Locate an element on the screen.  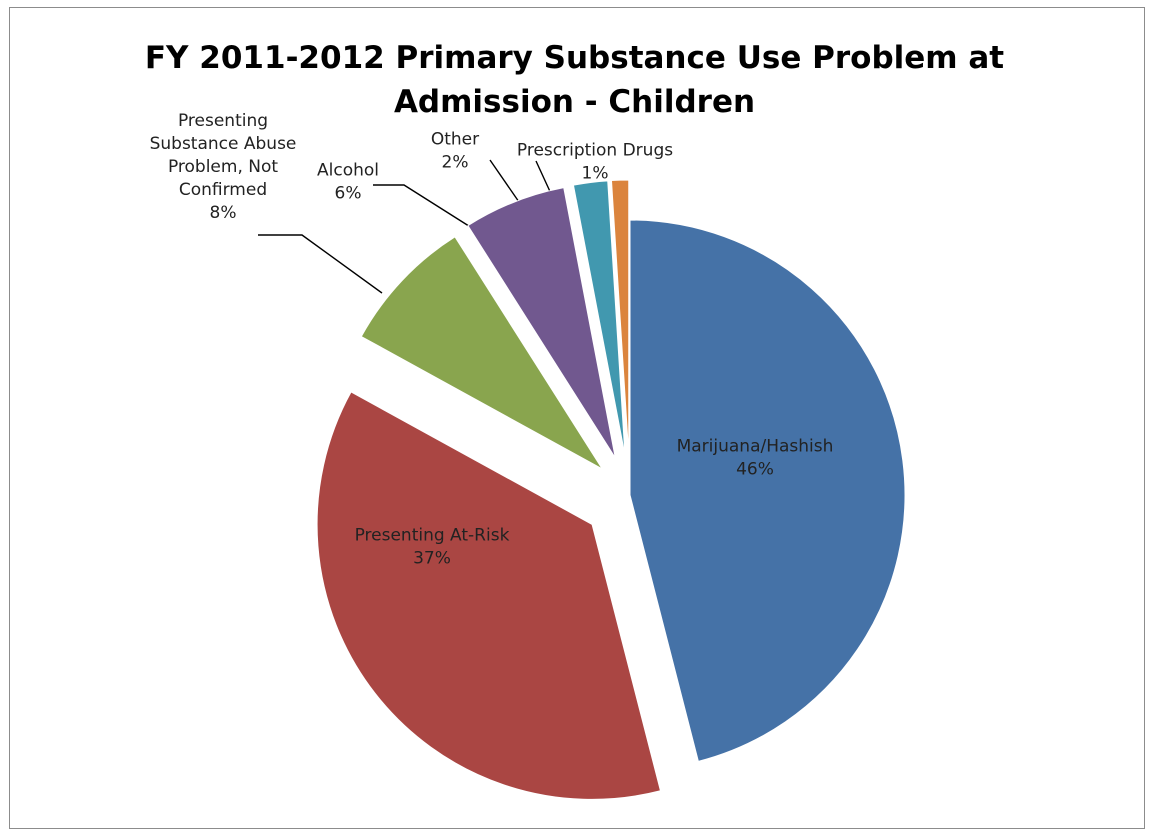
slice-label-line: Presenting At-Risk is located at coordinates (432, 536).